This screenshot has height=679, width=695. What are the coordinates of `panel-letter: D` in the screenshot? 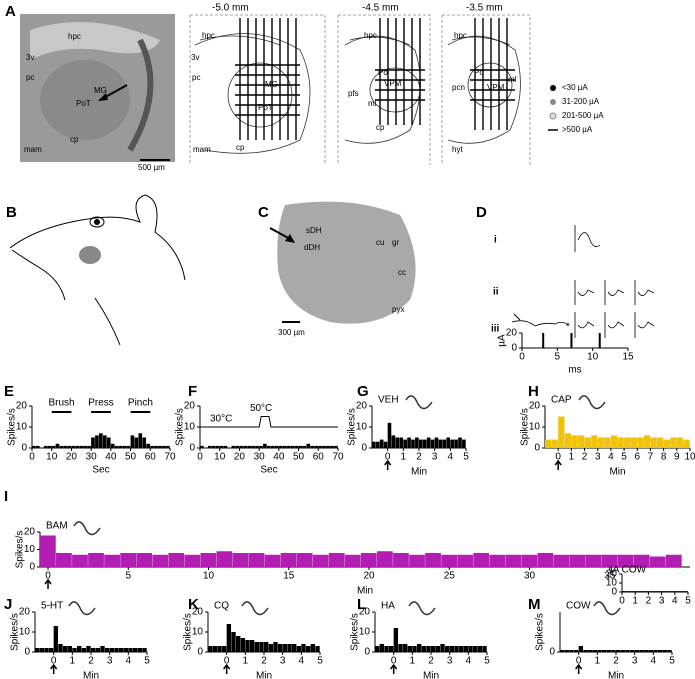 It's located at (481, 212).